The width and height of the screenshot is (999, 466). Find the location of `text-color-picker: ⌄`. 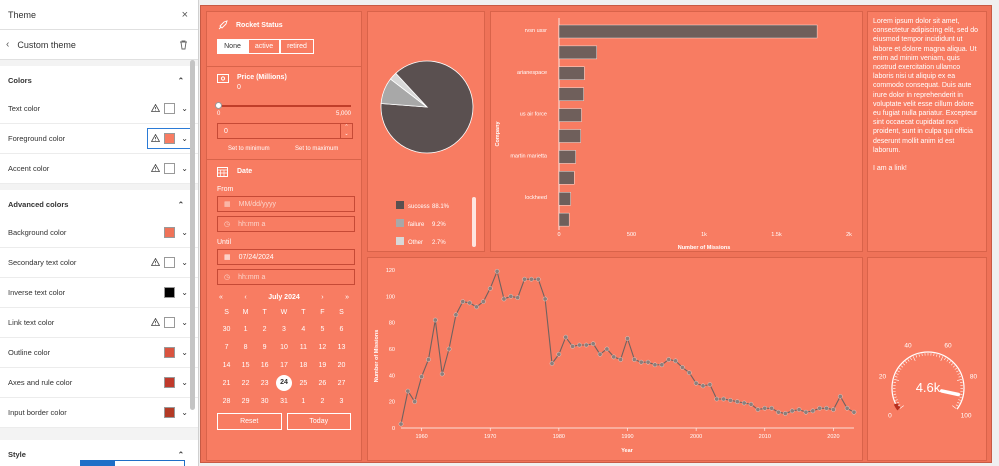

text-color-picker: ⌄ is located at coordinates (169, 108).